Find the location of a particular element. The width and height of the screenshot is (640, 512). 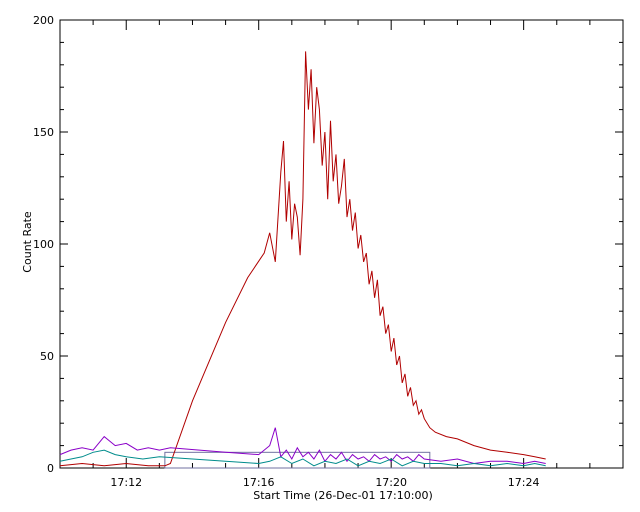

y-tick-label: 150 is located at coordinates (43, 132).